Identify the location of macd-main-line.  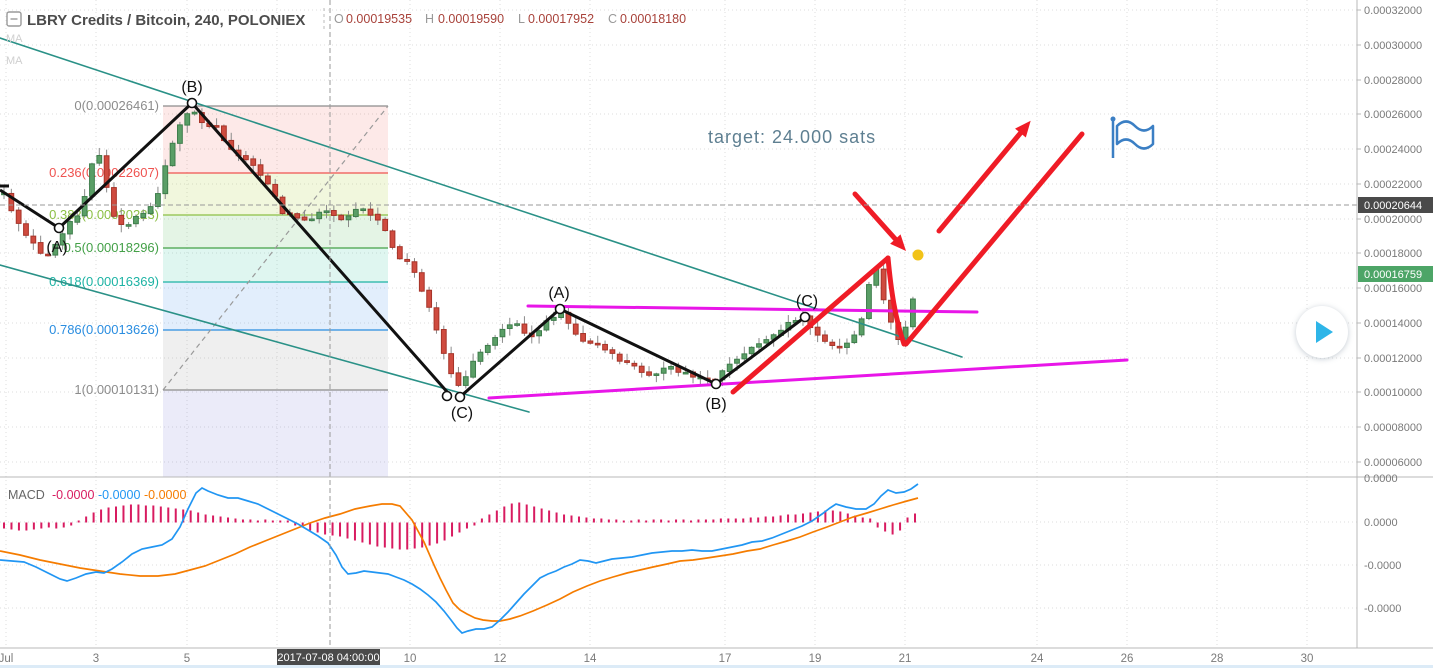
(459, 558).